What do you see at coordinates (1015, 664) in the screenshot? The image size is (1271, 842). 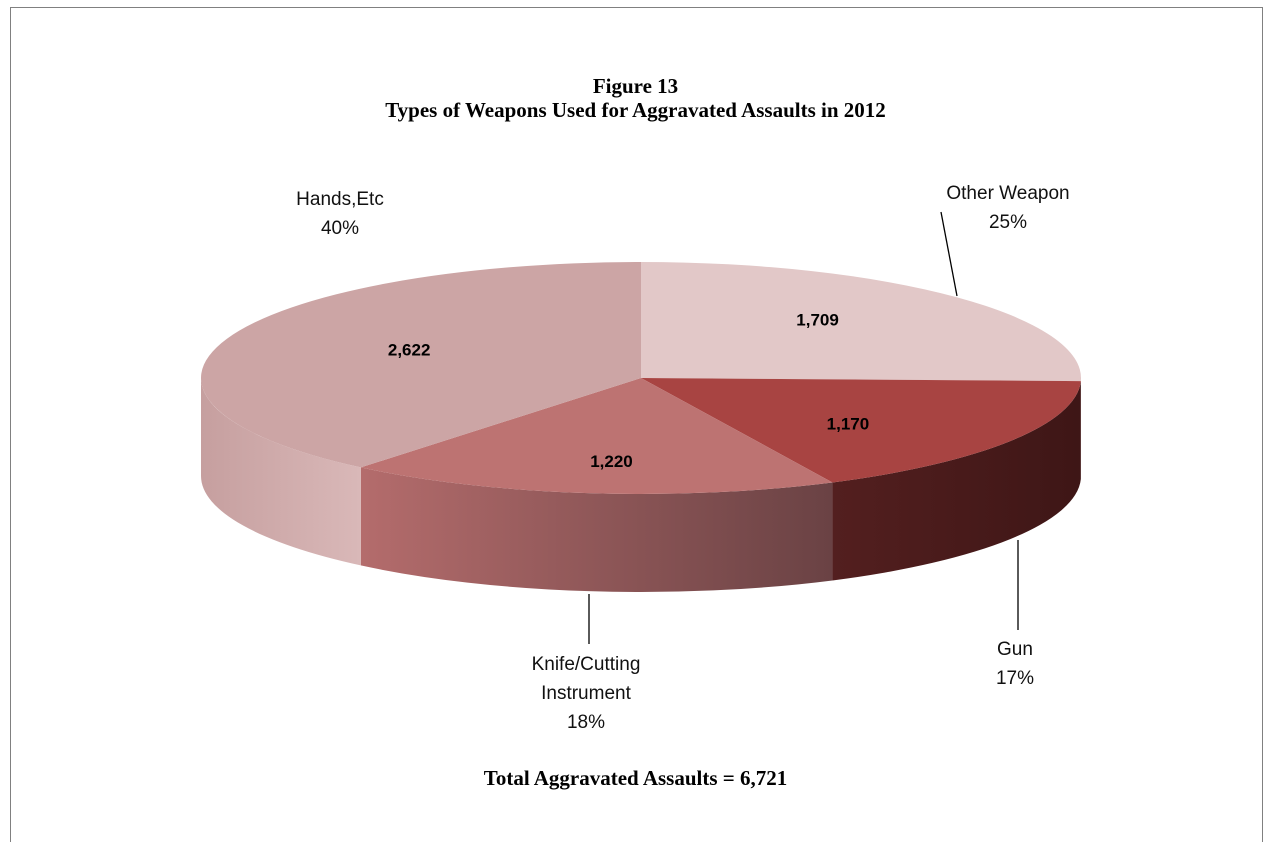 I see `category-label-gun: Gun 17%` at bounding box center [1015, 664].